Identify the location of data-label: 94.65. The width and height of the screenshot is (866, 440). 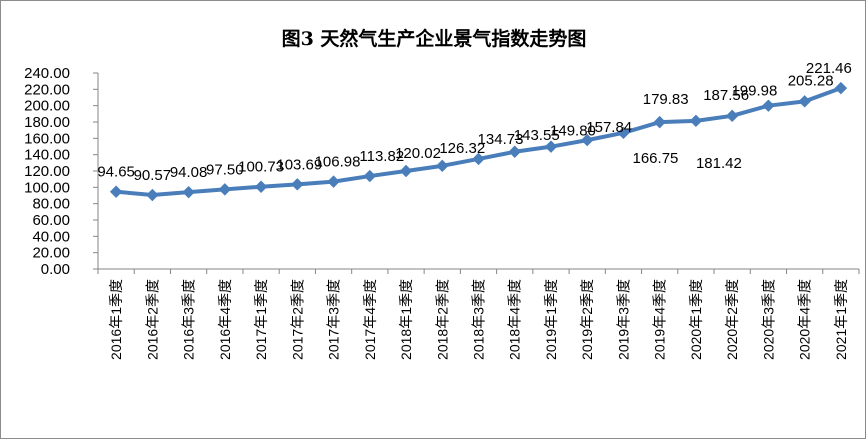
(116, 172).